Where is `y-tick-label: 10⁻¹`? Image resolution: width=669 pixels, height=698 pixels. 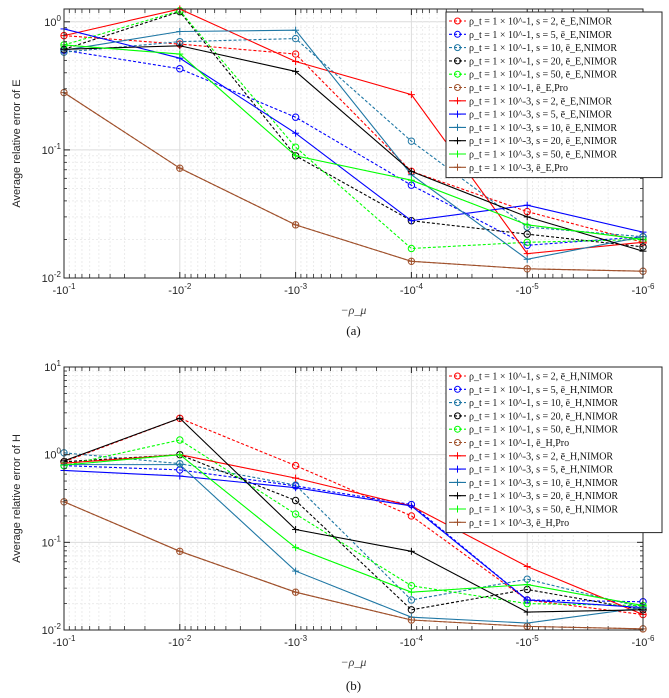
y-tick-label: 10⁻¹ is located at coordinates (52, 149).